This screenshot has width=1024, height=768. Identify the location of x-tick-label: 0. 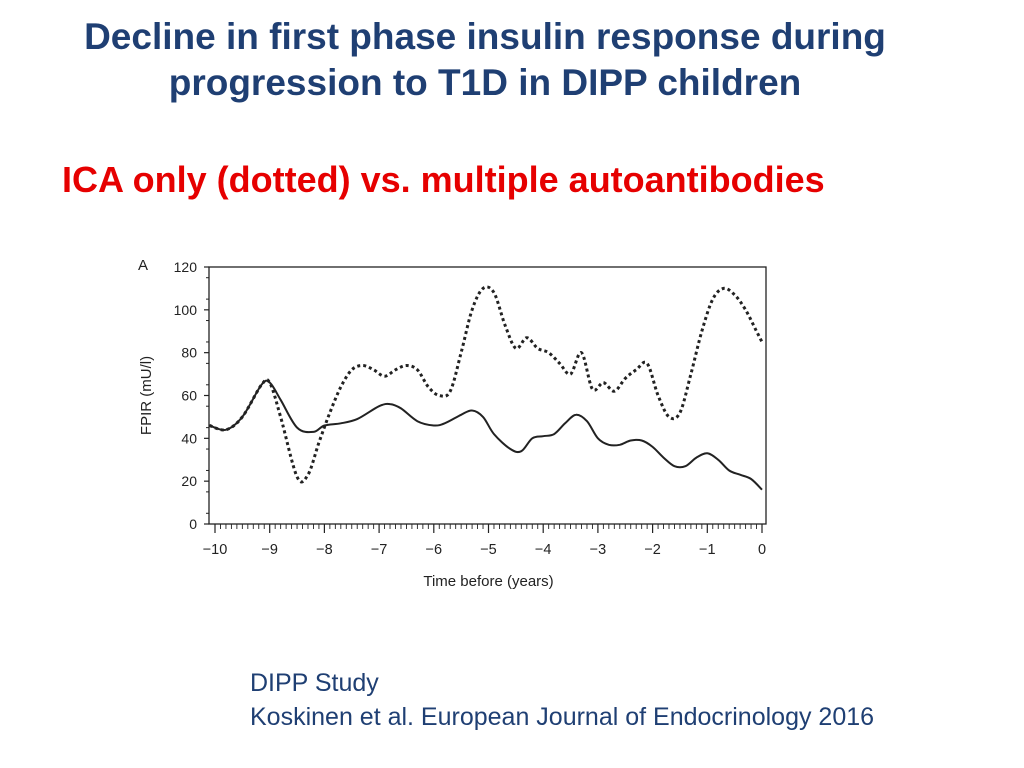
(762, 550).